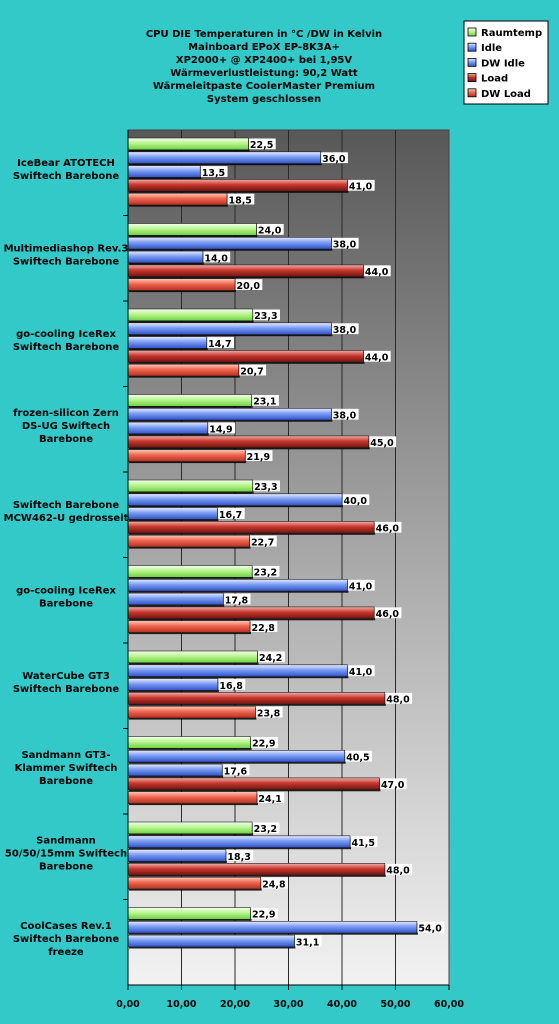  What do you see at coordinates (491, 48) in the screenshot?
I see `legend-label: Idle` at bounding box center [491, 48].